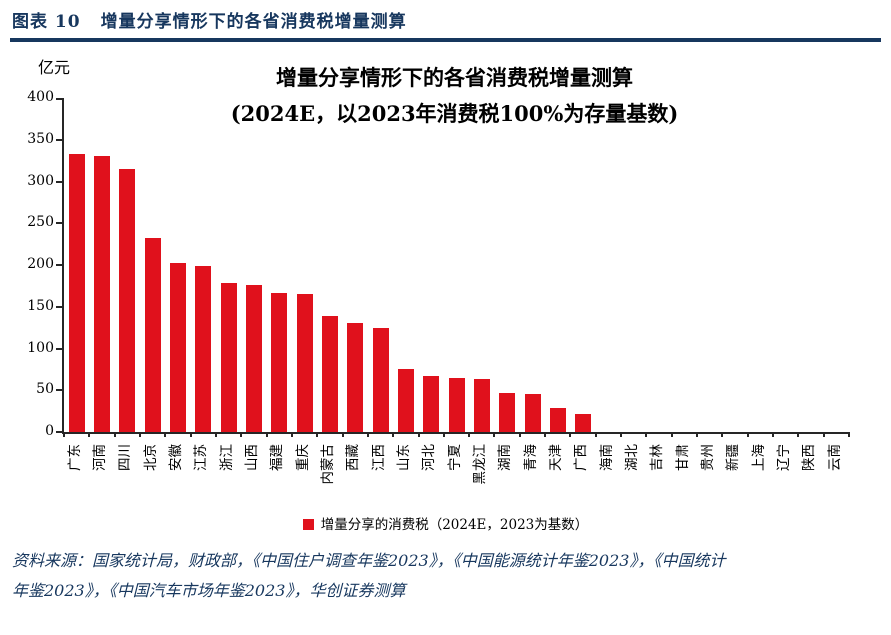 This screenshot has height=635, width=891. Describe the element at coordinates (707, 481) in the screenshot. I see `x-category-label: 贵州` at that location.